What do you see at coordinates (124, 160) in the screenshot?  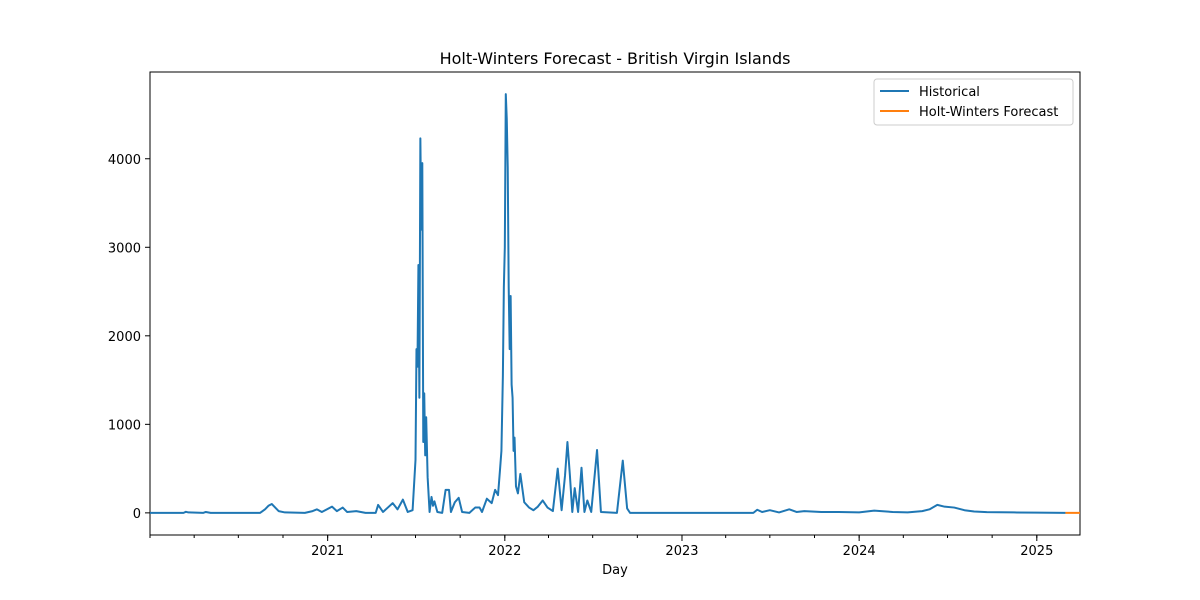 I see `y-tick-label: 4000` at bounding box center [124, 160].